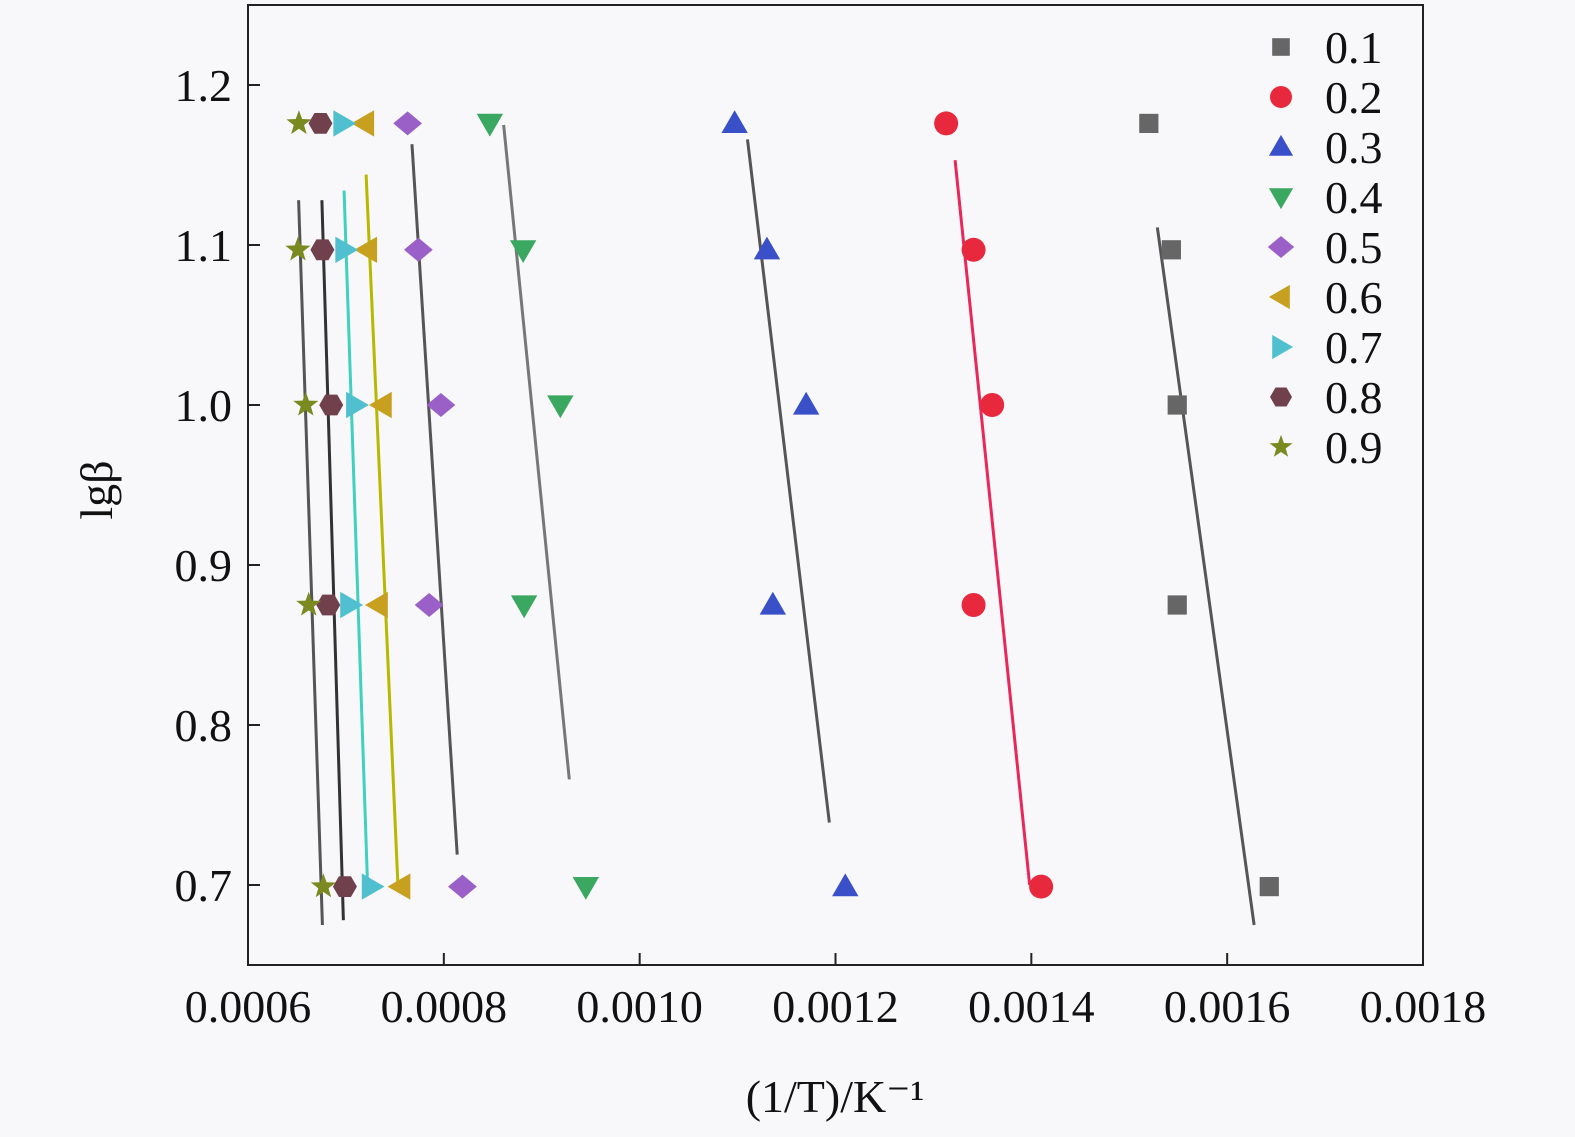 This screenshot has height=1137, width=1575. Describe the element at coordinates (1281, 397) in the screenshot. I see `legend-marker-0.8` at that location.